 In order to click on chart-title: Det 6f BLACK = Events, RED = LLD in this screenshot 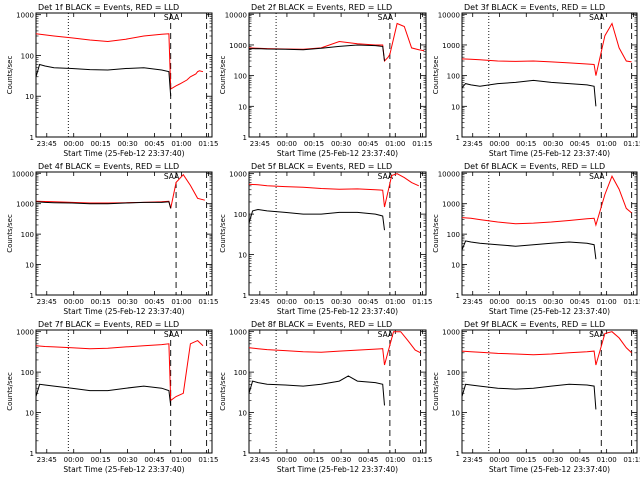, I will do `click(534, 166)`.